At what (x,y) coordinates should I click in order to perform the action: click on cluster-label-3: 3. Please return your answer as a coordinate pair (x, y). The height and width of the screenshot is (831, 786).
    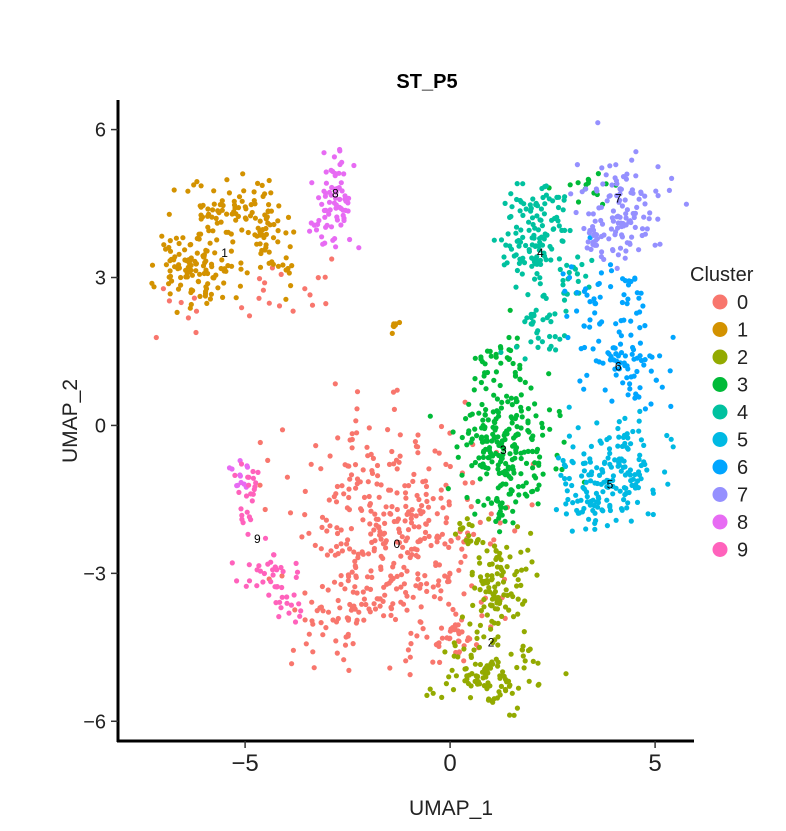
    Looking at the image, I should click on (503, 450).